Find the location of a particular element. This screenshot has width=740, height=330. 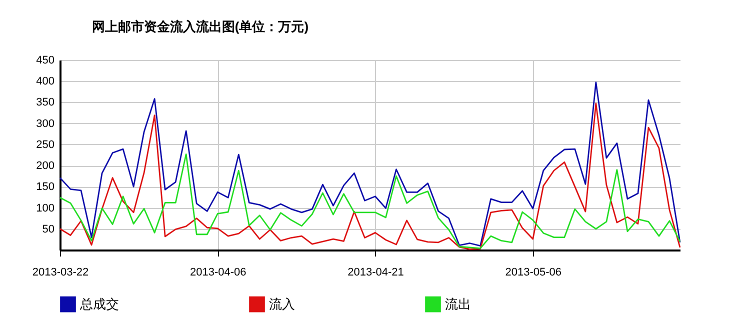

y-tick-label: 150 is located at coordinates (45, 187).